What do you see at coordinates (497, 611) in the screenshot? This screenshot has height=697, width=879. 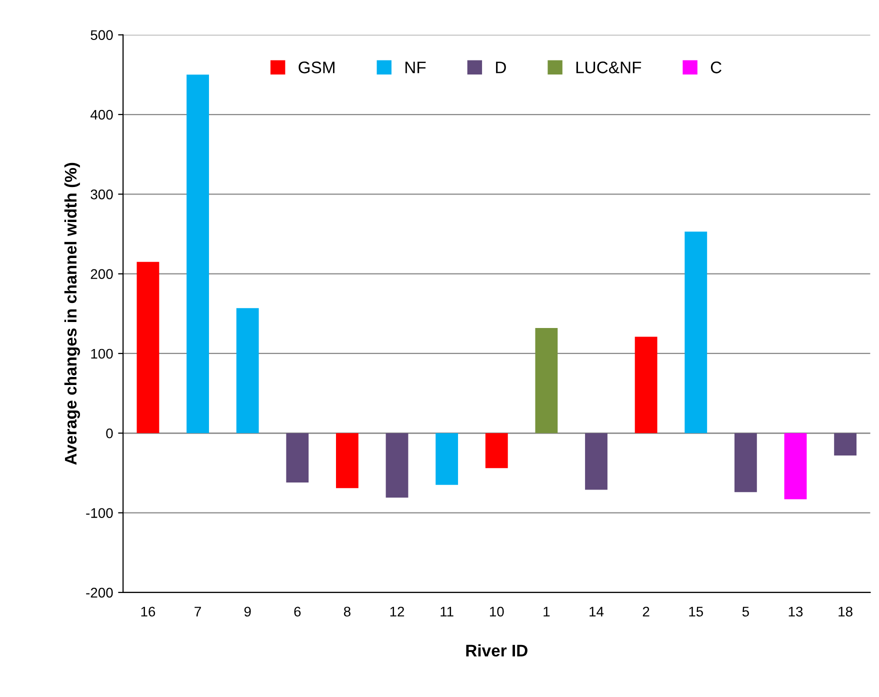 I see `x-tick-label: 10` at bounding box center [497, 611].